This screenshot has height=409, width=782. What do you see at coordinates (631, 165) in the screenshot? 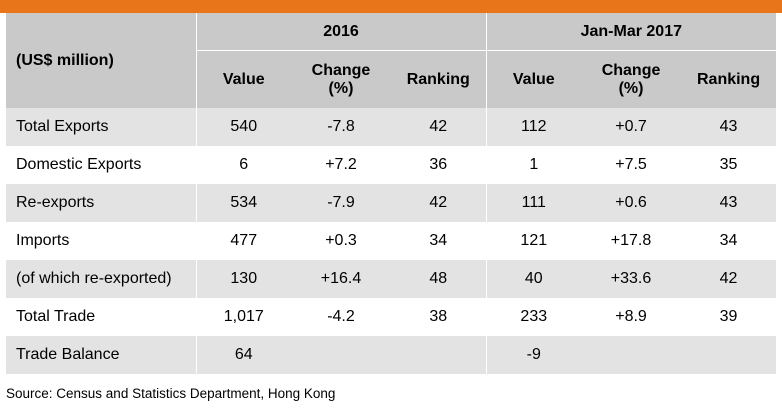
I see `cell-change-2017: +7.5` at bounding box center [631, 165].